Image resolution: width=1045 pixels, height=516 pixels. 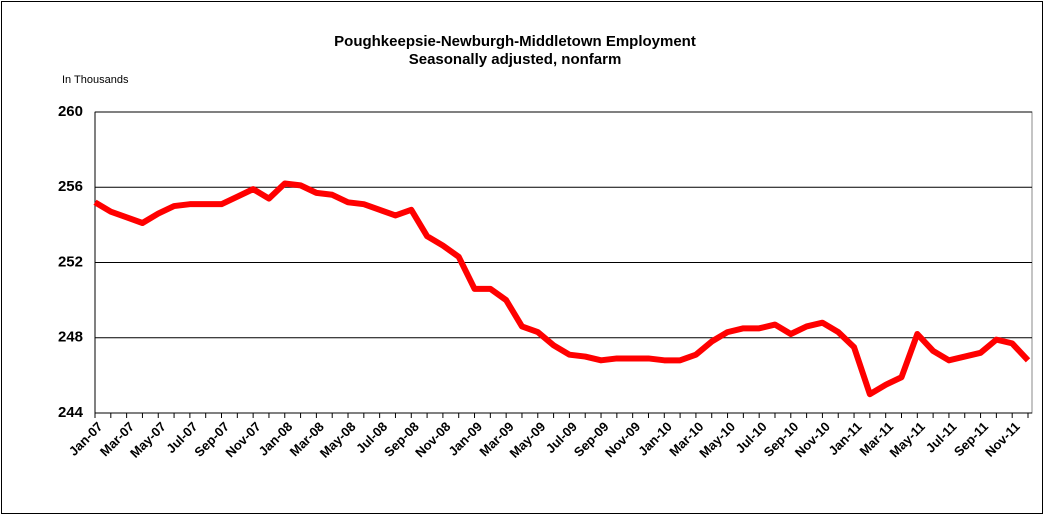 What do you see at coordinates (70, 261) in the screenshot?
I see `y-tick-label: 252` at bounding box center [70, 261].